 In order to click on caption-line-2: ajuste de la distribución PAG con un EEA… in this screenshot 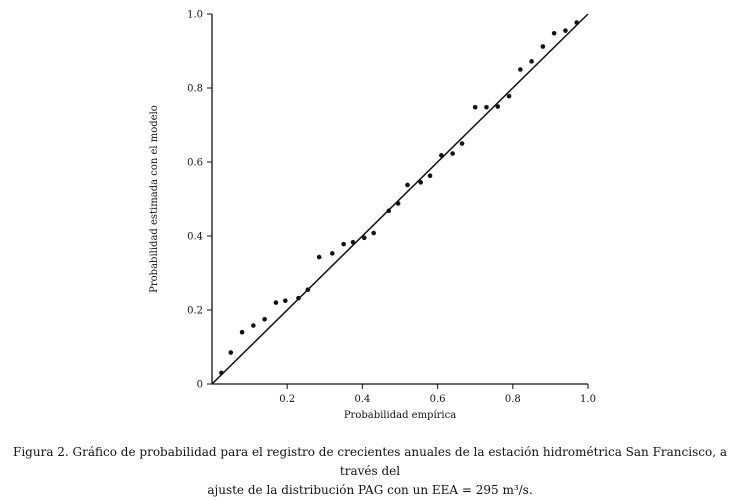, I will do `click(370, 490)`.